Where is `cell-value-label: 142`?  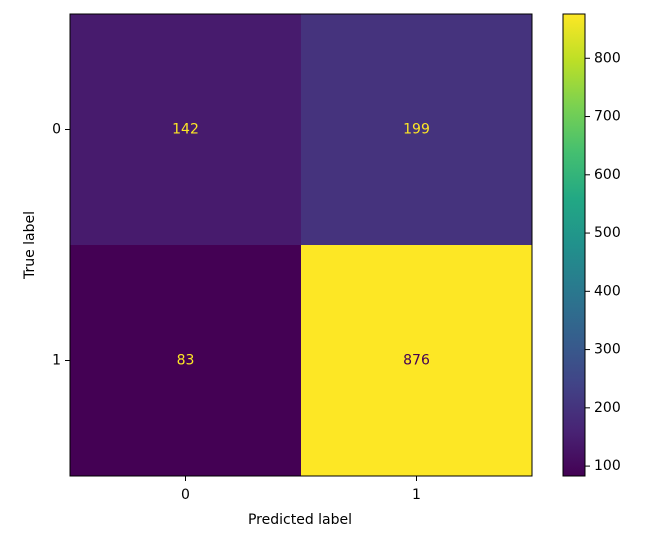
cell-value-label: 142 is located at coordinates (185, 130).